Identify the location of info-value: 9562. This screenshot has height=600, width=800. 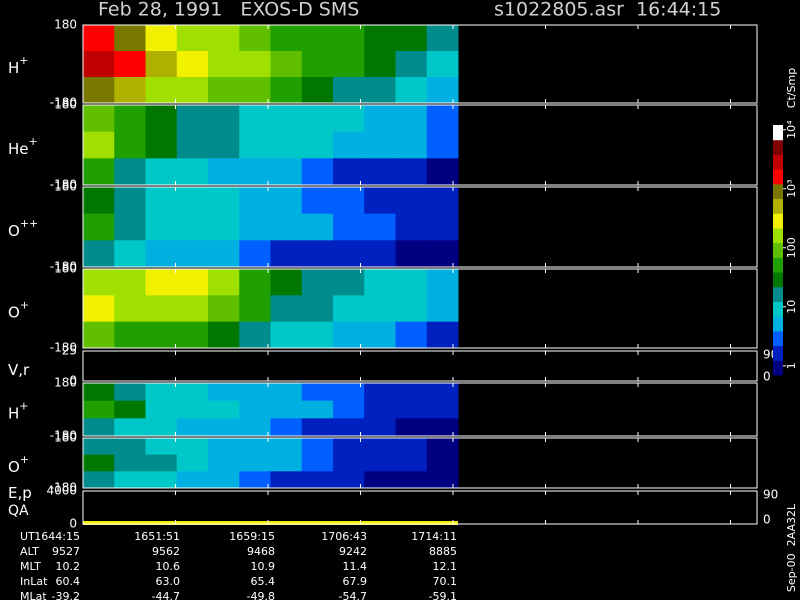
(166, 551).